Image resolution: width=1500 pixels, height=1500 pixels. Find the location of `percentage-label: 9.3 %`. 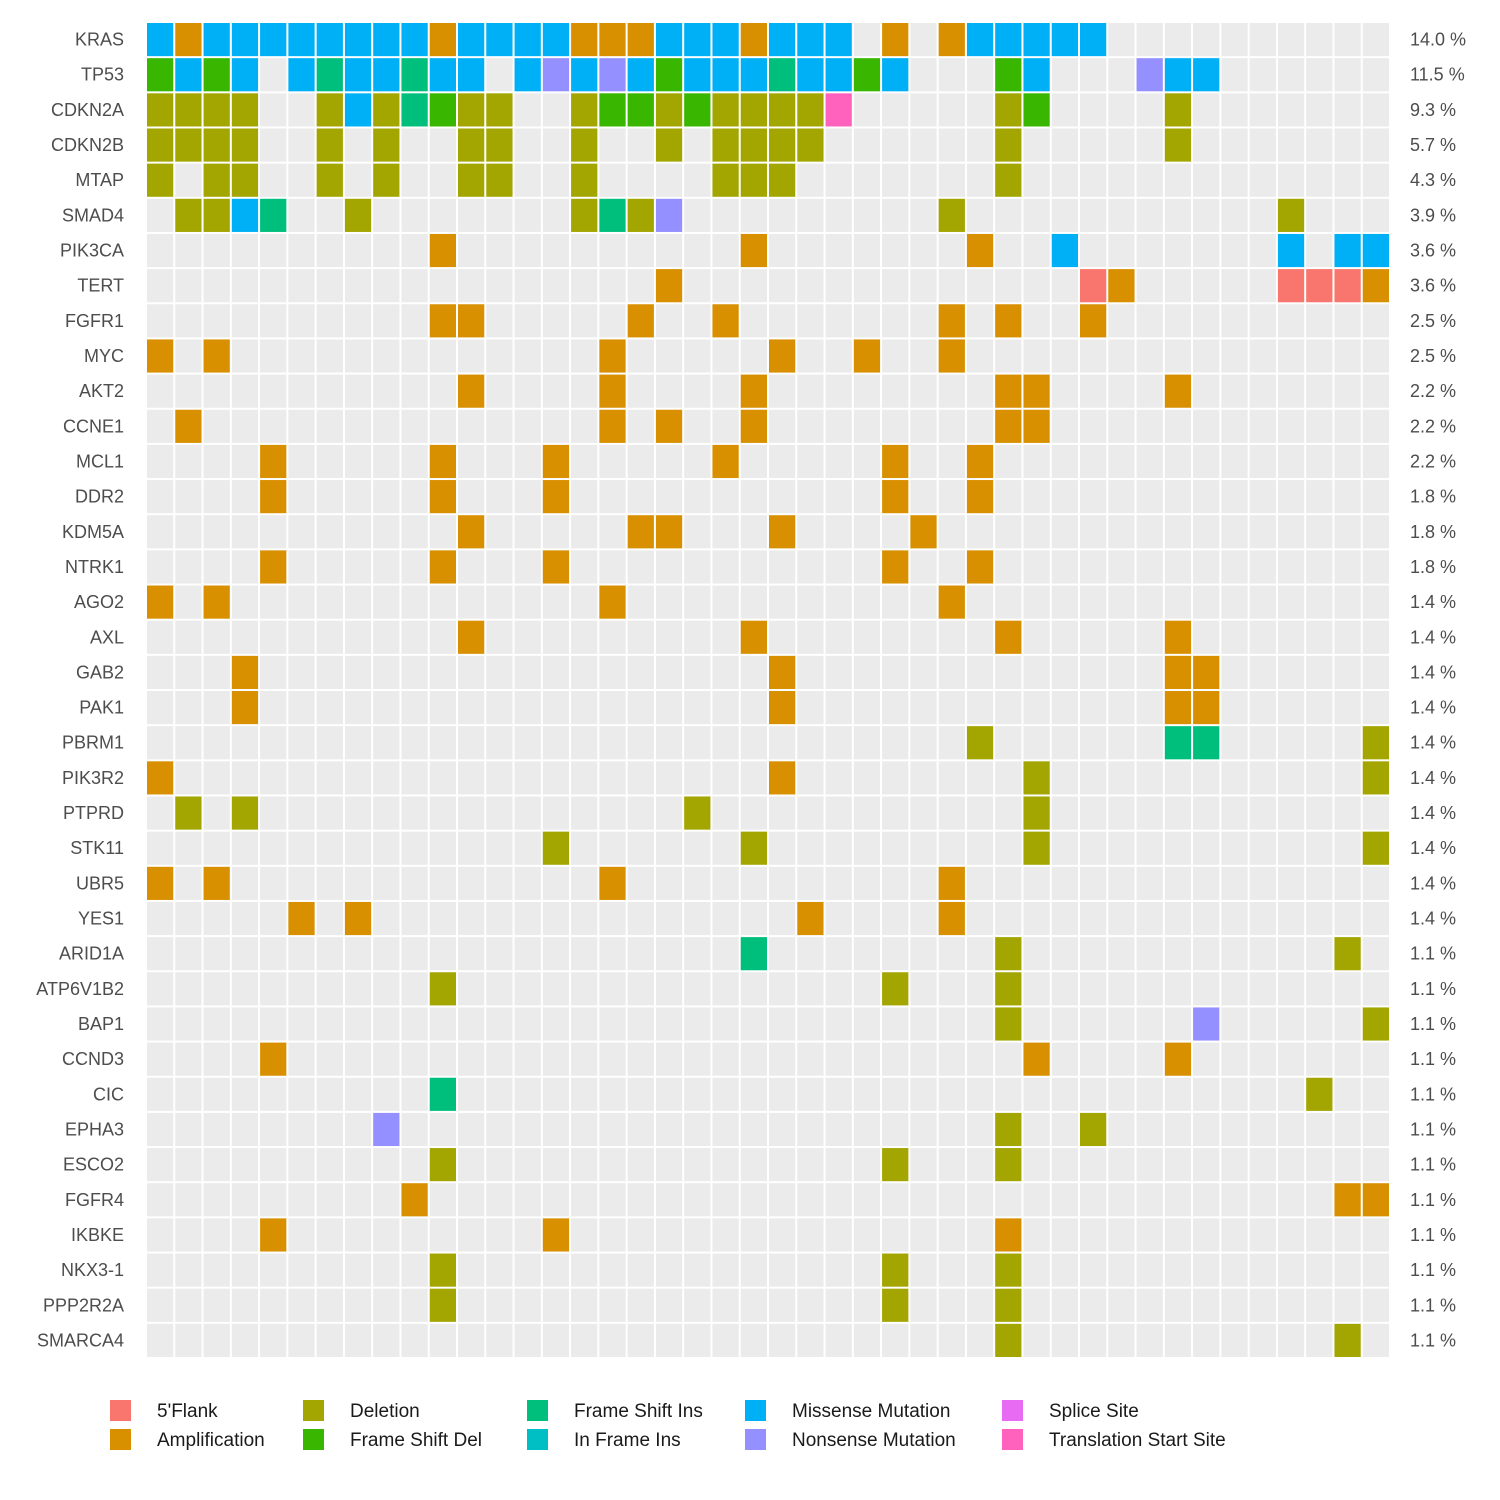

percentage-label: 9.3 % is located at coordinates (1433, 110).